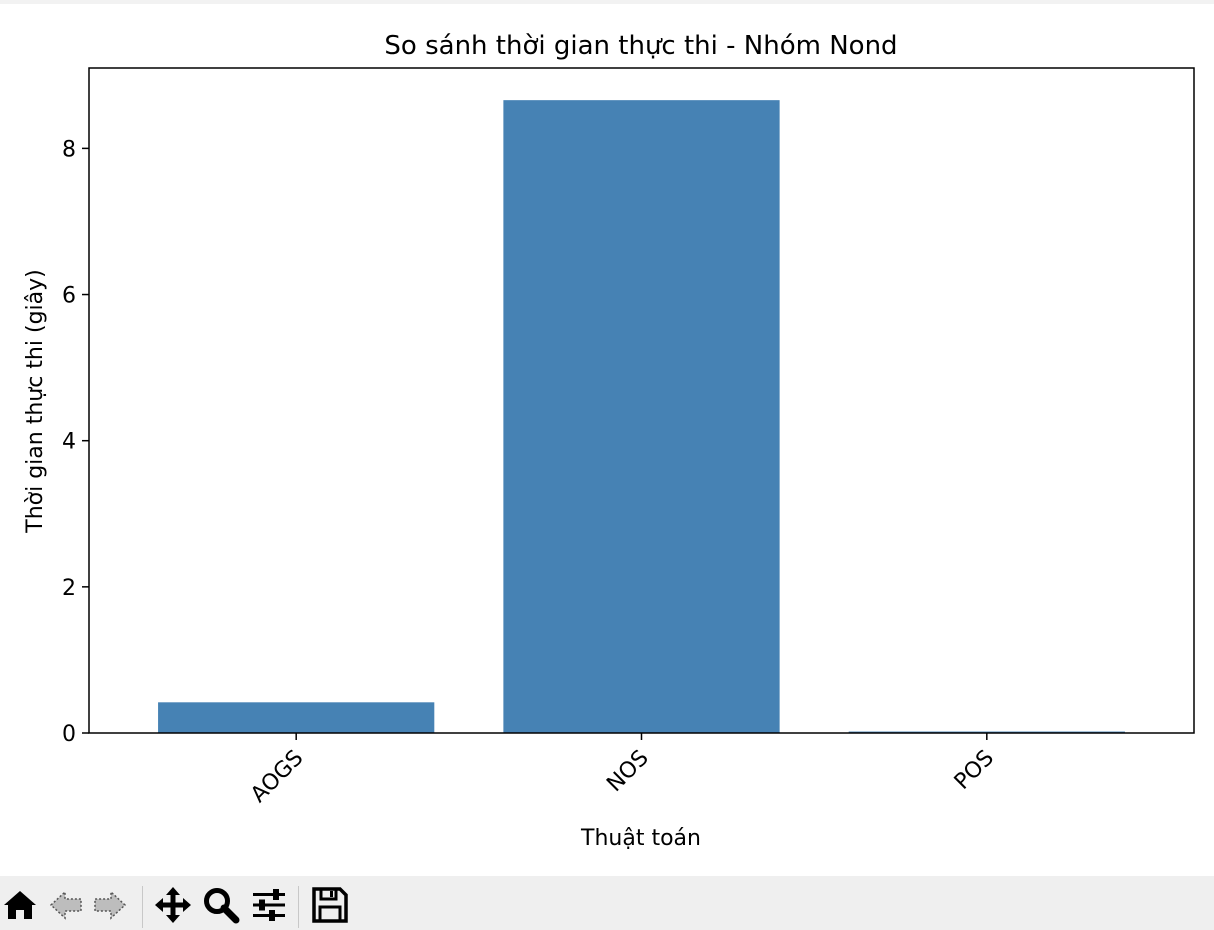  I want to click on x-tick-label: NOS, so click(627, 771).